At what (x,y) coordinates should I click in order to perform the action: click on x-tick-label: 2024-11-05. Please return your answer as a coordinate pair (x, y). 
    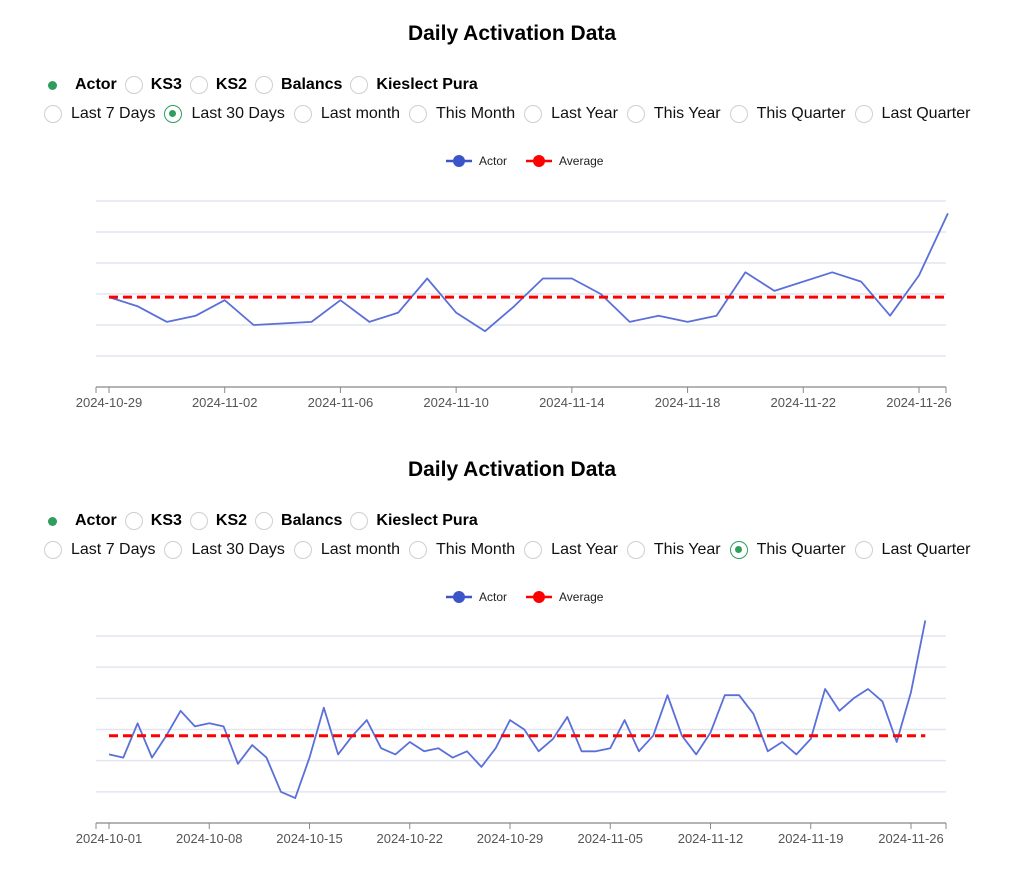
    Looking at the image, I should click on (610, 838).